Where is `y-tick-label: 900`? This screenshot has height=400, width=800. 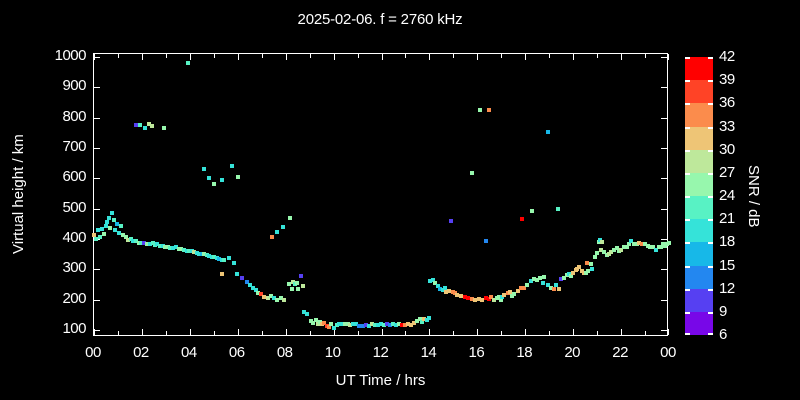
y-tick-label: 900 is located at coordinates (74, 86).